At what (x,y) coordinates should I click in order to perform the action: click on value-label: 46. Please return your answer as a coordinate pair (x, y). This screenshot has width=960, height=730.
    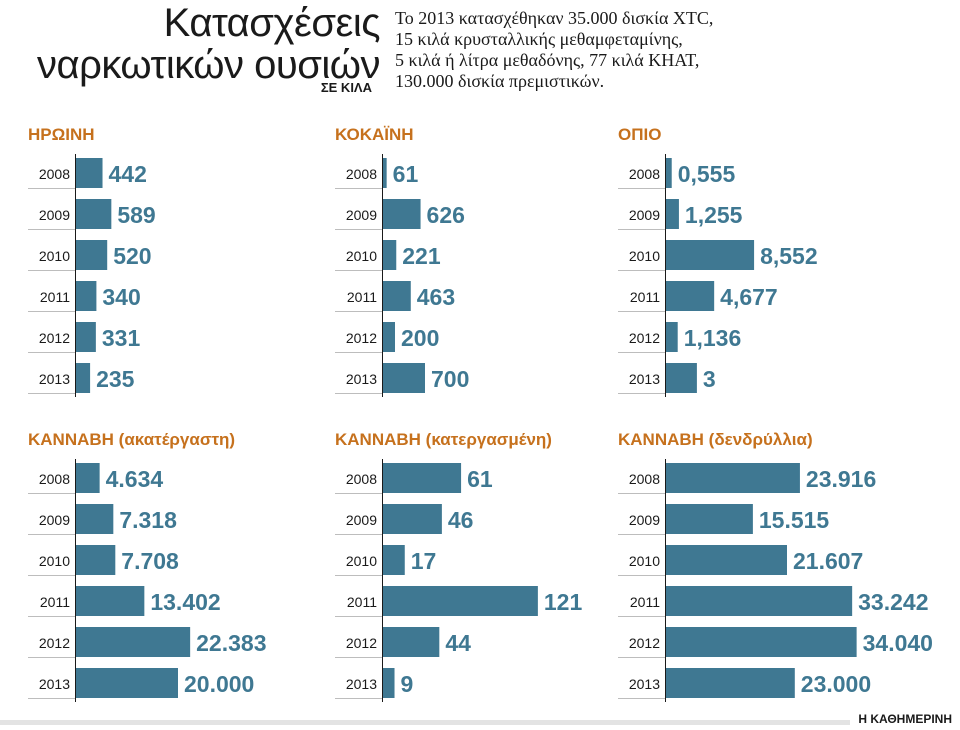
    Looking at the image, I should click on (461, 520).